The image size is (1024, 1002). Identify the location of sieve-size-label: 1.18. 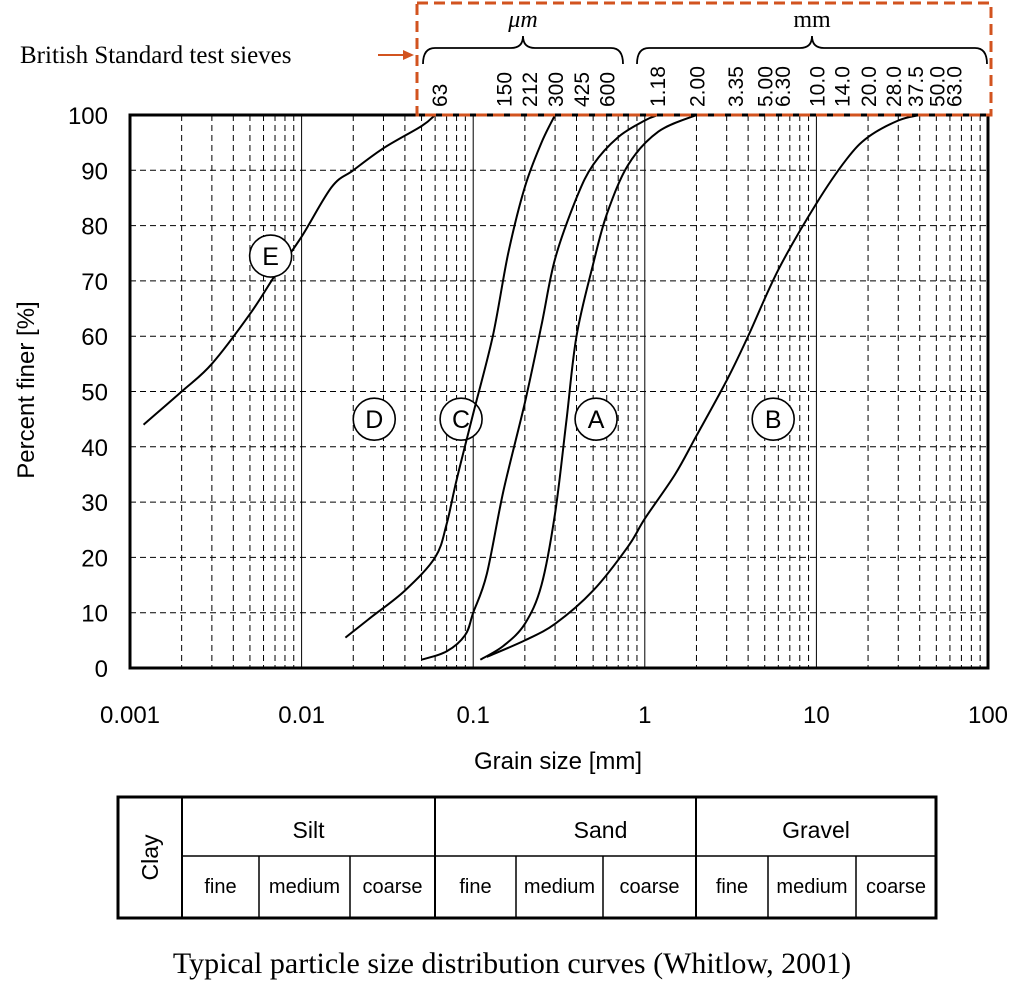
(658, 86).